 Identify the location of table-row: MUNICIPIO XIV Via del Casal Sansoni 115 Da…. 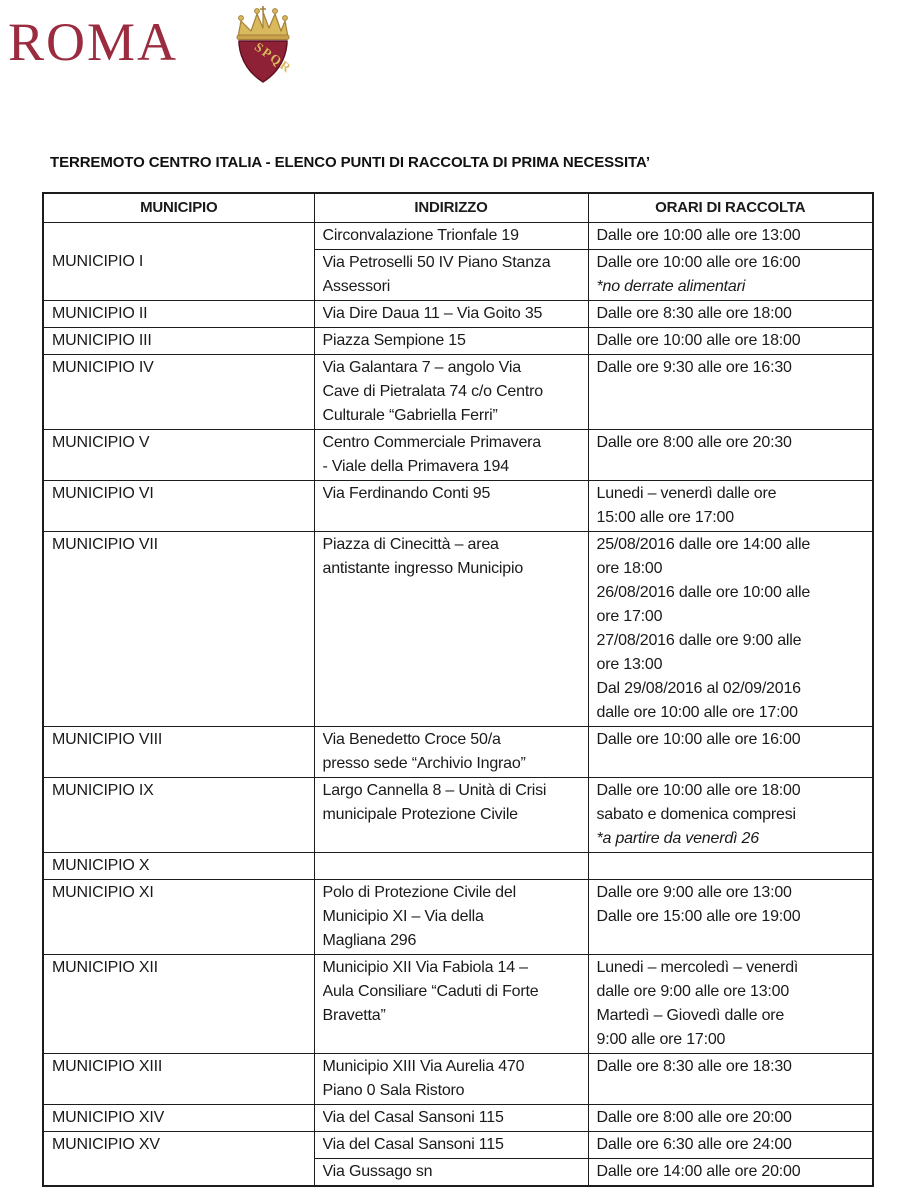
(458, 1118).